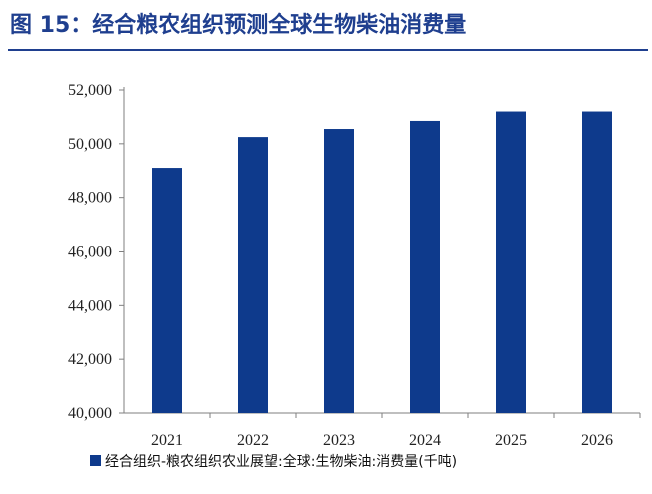 This screenshot has height=494, width=652. I want to click on y-tick-label: 50,000, so click(90, 144).